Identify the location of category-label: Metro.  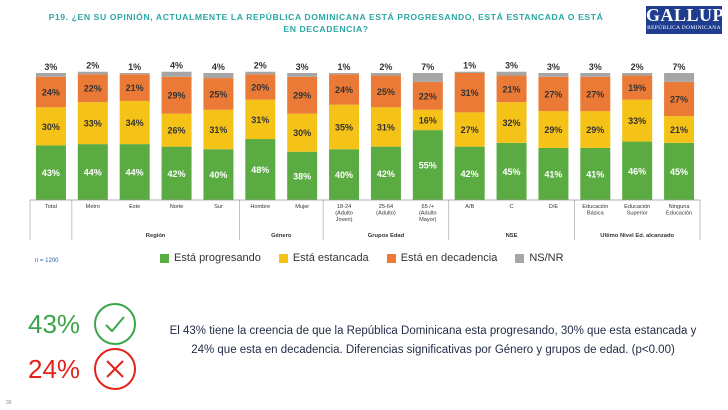
(93, 207).